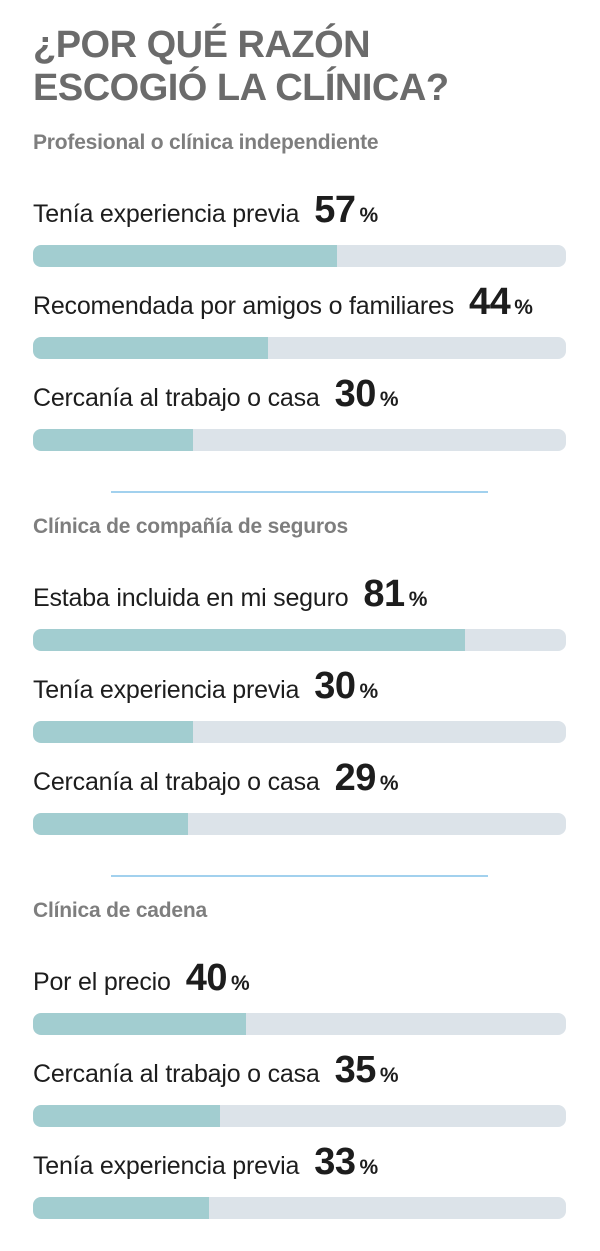 The height and width of the screenshot is (1251, 600). Describe the element at coordinates (355, 778) in the screenshot. I see `bar-value: 29` at that location.